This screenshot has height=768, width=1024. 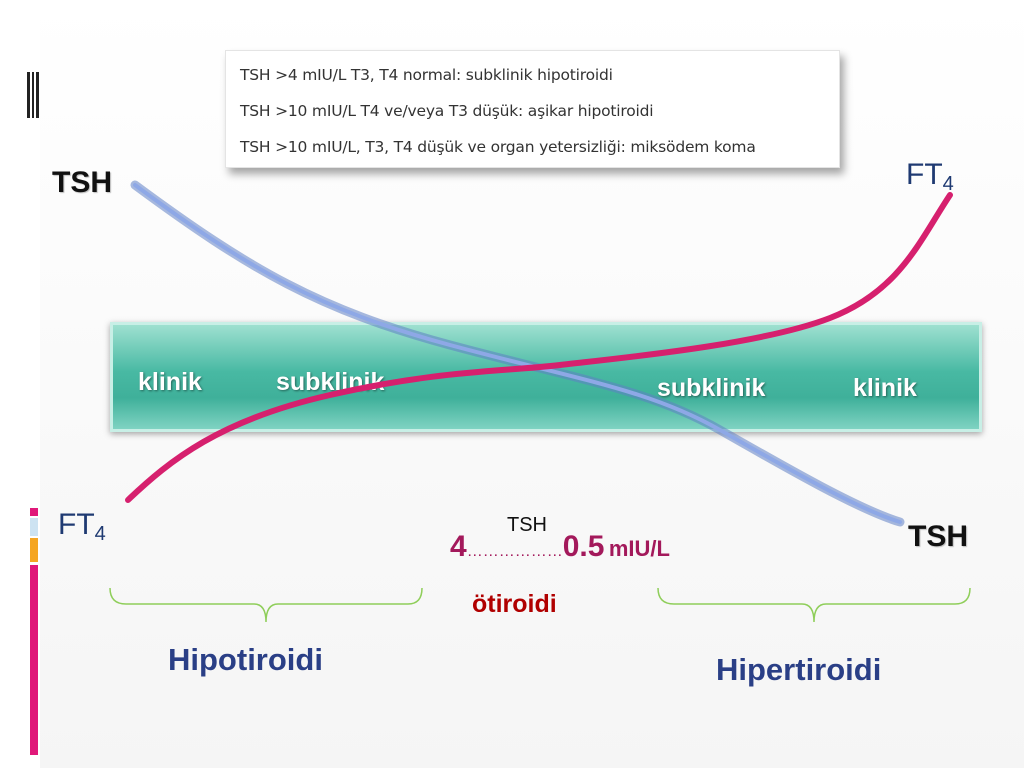 I want to click on ft4-right-sub: 4, so click(x=948, y=184).